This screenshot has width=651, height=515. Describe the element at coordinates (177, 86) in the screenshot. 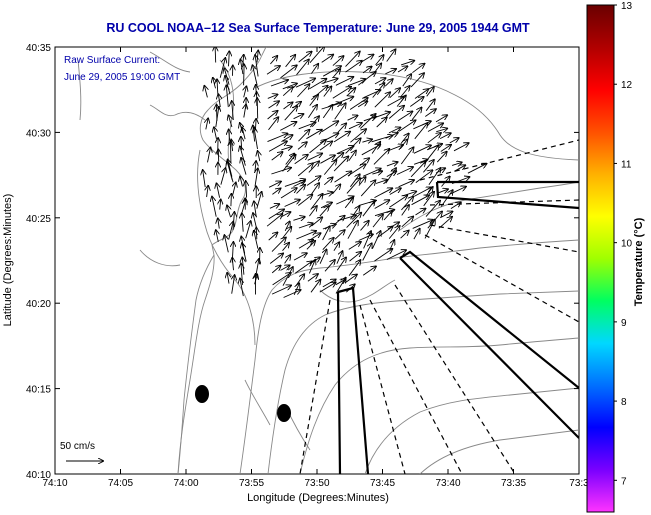

I see `bay-edge` at that location.